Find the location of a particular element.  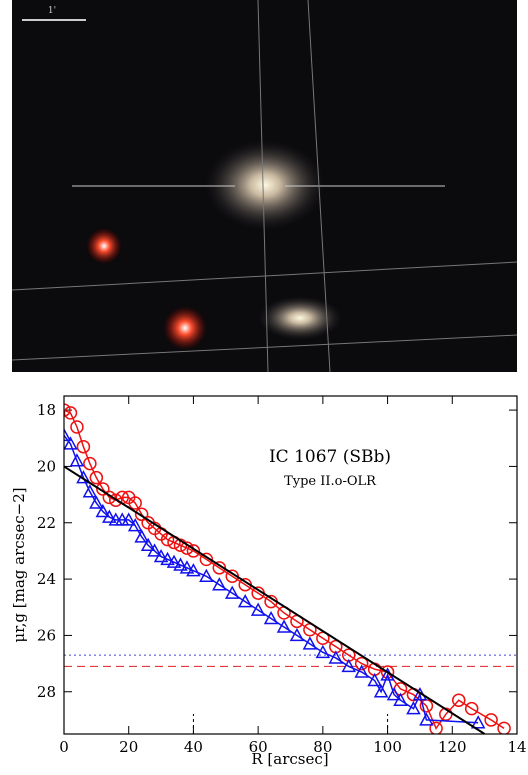

x-tick-label: 20 is located at coordinates (128, 747).